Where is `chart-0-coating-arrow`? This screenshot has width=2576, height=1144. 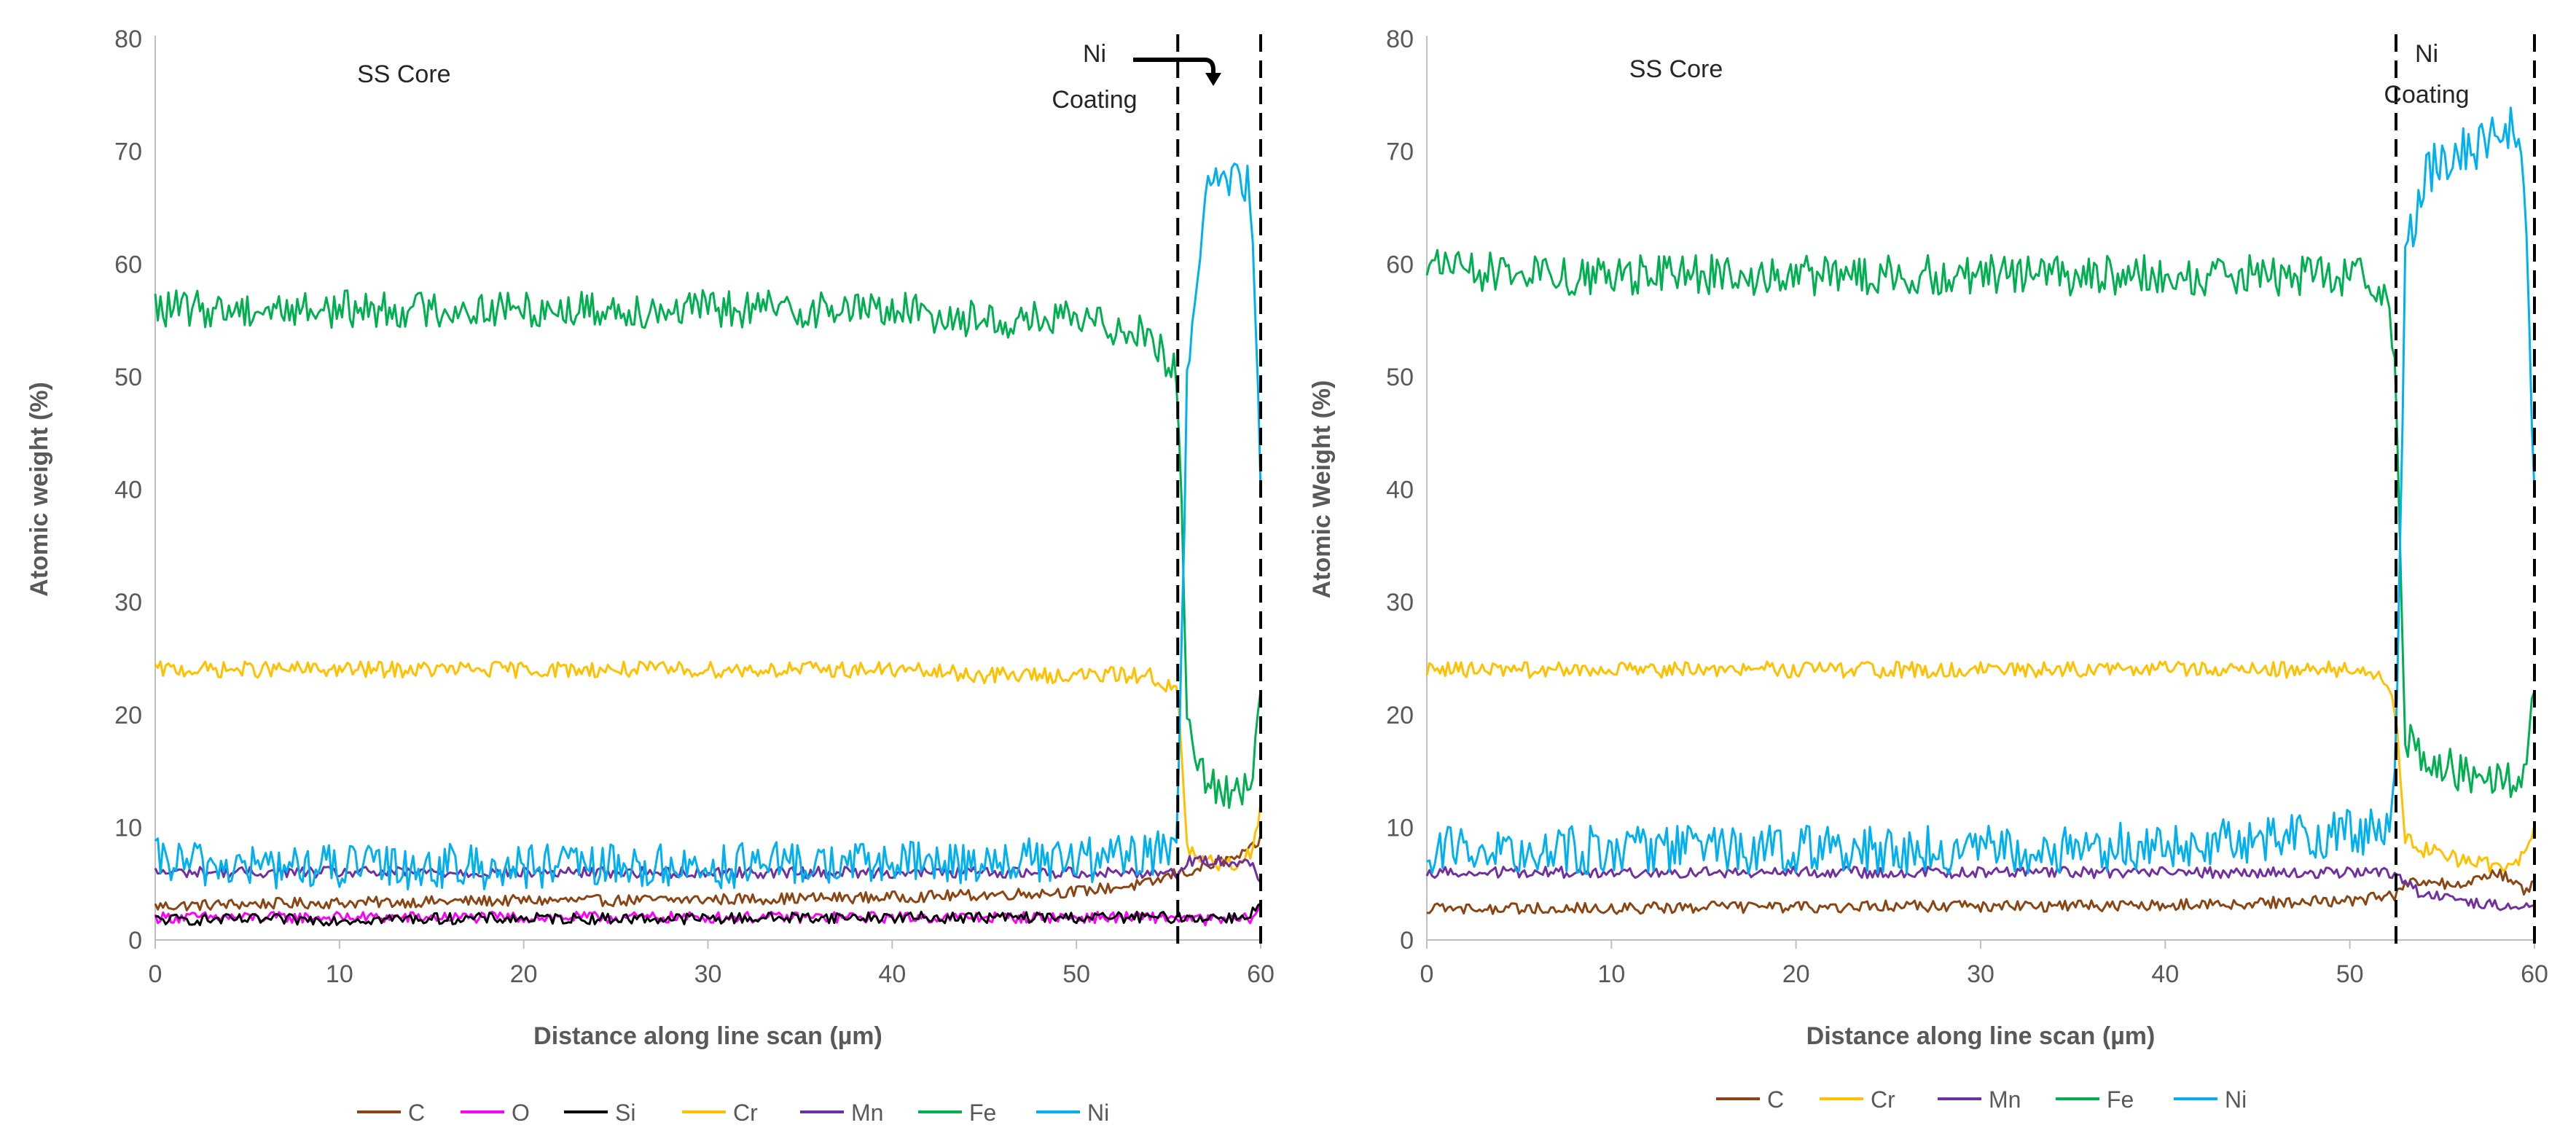 chart-0-coating-arrow is located at coordinates (1174, 67).